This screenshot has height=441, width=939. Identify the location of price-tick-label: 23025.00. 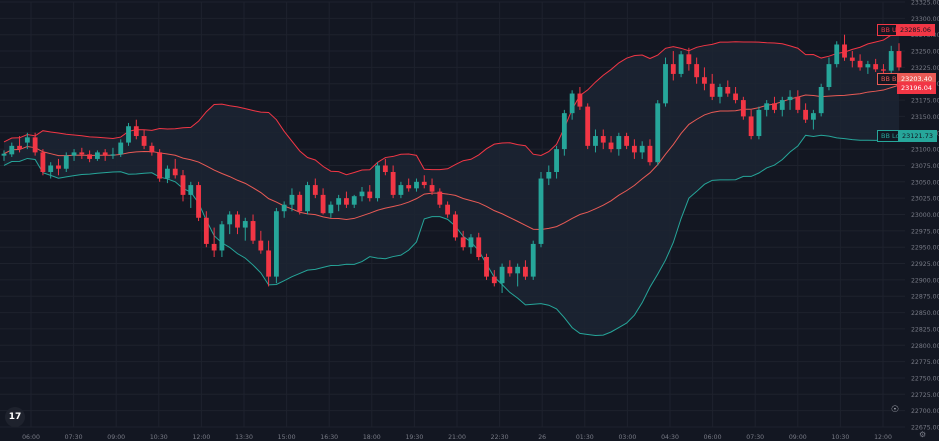
(925, 199).